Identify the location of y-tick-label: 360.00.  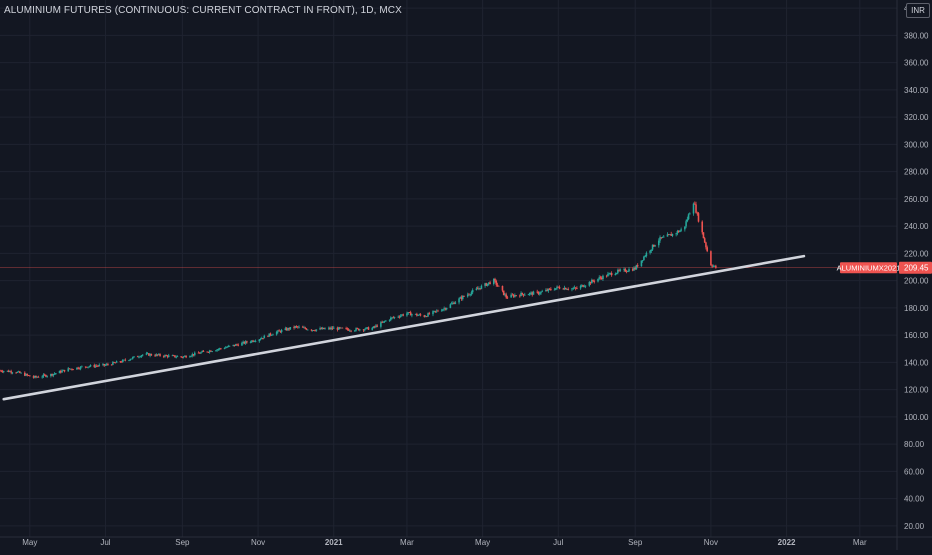
(916, 63).